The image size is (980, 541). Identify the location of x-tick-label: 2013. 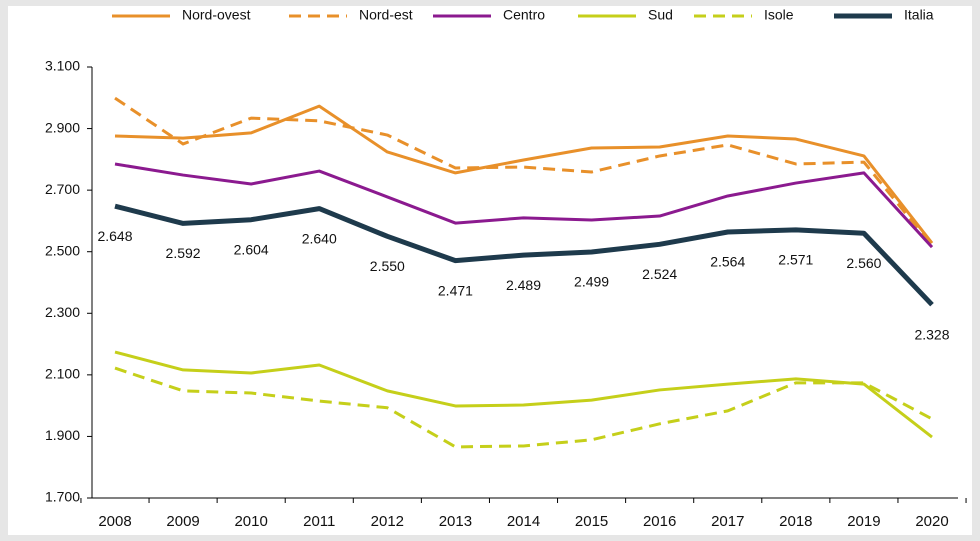
(455, 521).